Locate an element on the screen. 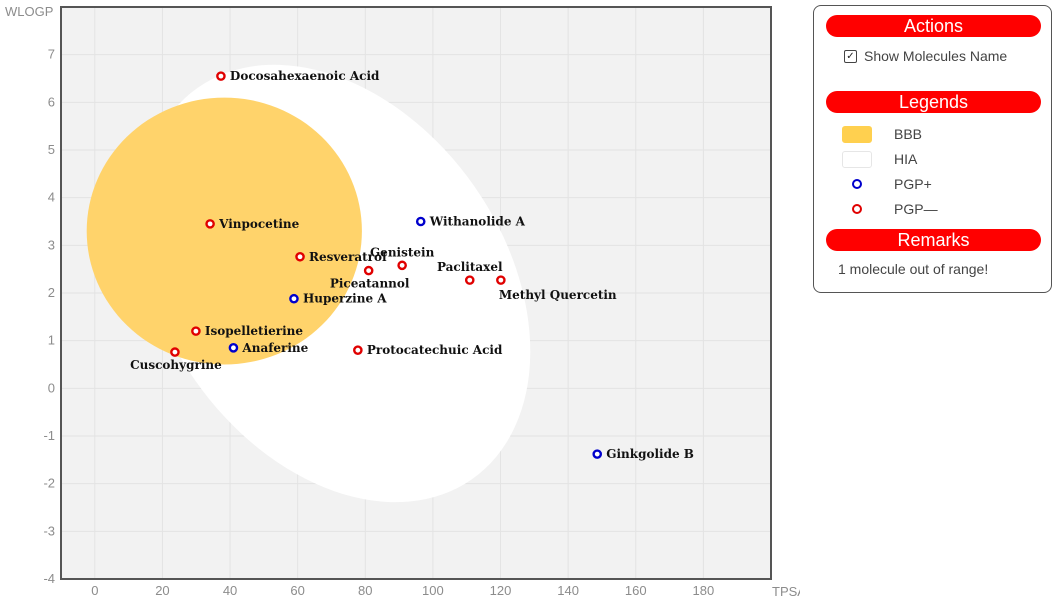  legend-item-pgp-minus: PGP— is located at coordinates (890, 209).